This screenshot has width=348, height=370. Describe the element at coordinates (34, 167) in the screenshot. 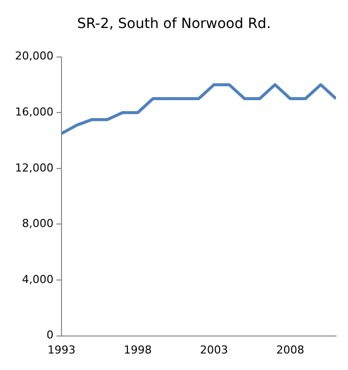

I see `y-tick-label: 12,000` at that location.